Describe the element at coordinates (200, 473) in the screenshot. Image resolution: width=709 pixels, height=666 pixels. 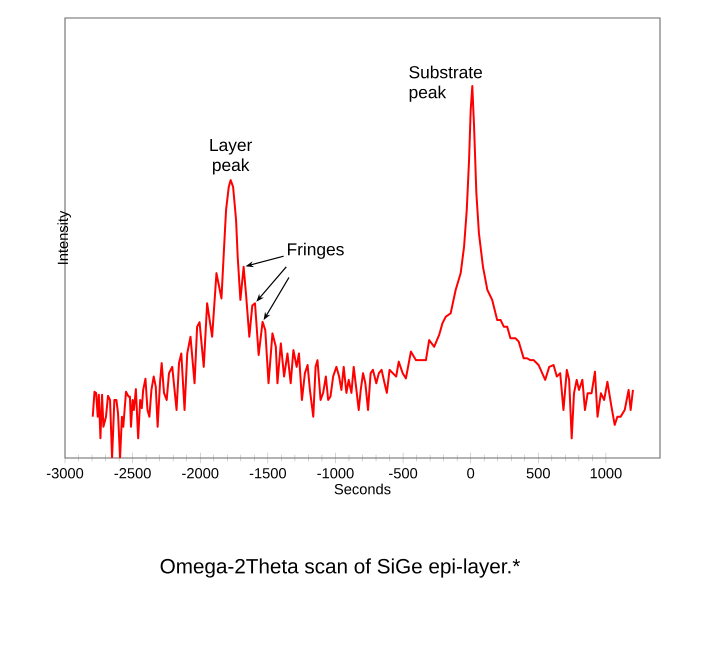
I see `x-tick-label: -2000` at that location.